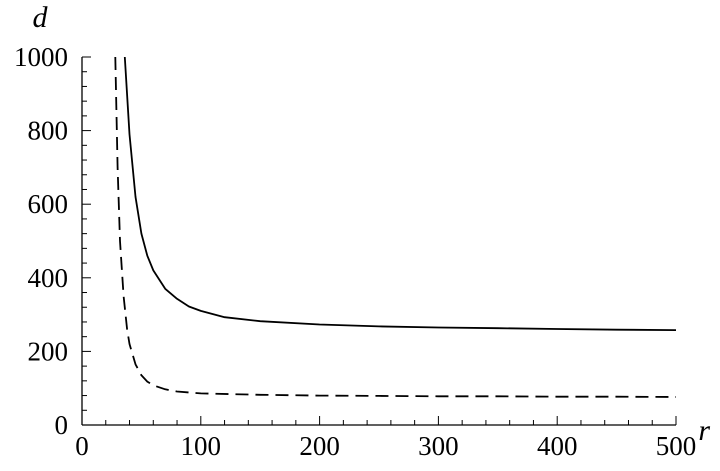  What do you see at coordinates (676, 446) in the screenshot?
I see `x-tick-label: 500` at bounding box center [676, 446].